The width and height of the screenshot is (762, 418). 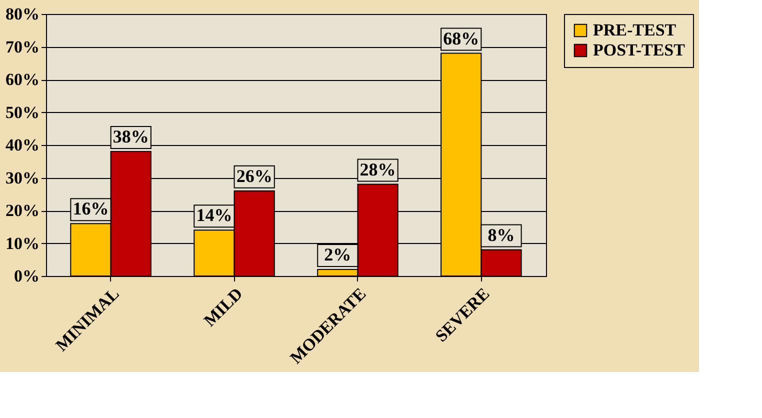 I want to click on data-label: 14%, so click(x=214, y=215).